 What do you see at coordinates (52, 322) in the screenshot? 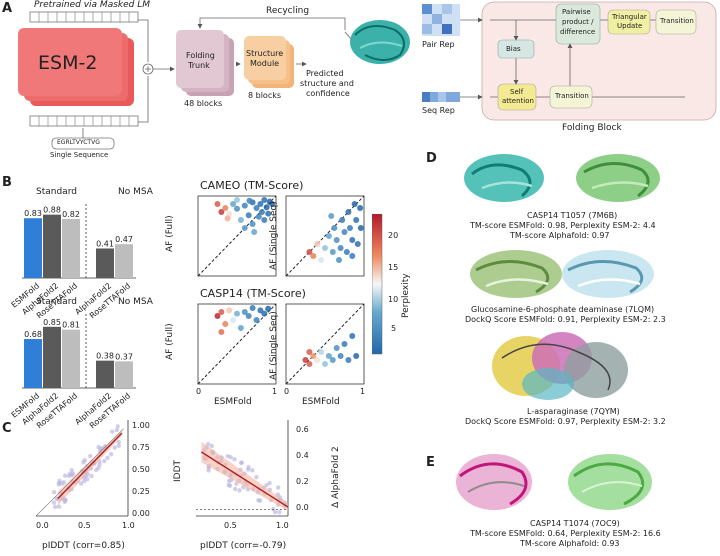
I see `bar-value-label-1: 0.85` at bounding box center [52, 322].